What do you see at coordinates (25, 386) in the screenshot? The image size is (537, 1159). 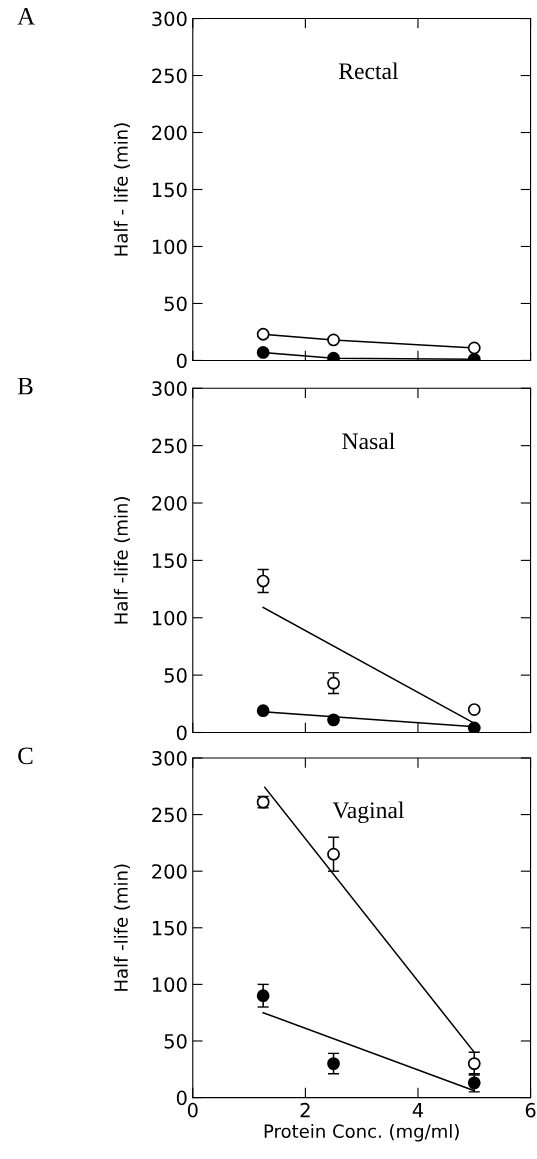 I see `text: B` at bounding box center [25, 386].